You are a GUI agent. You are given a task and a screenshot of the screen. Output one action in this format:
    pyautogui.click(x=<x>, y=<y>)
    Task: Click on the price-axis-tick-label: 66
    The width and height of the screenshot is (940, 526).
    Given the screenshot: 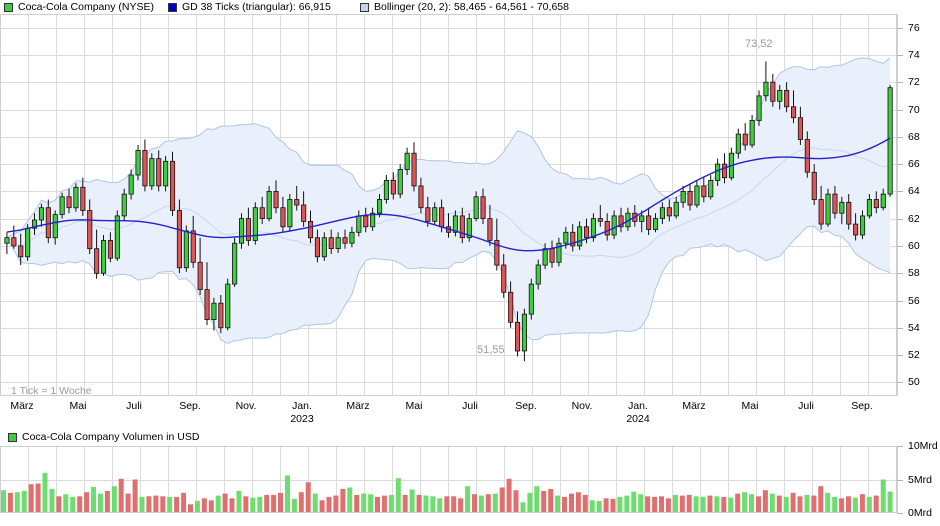 What is the action you would take?
    pyautogui.click(x=914, y=164)
    